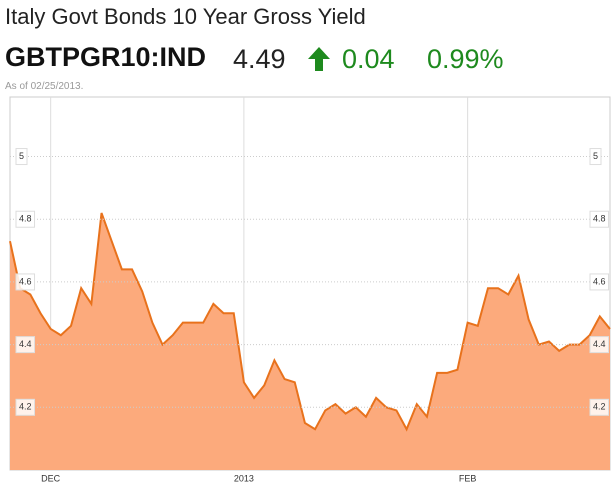 The height and width of the screenshot is (487, 615). What do you see at coordinates (185, 16) in the screenshot?
I see `title: Italy Govt Bonds 10 Year Gross Yield` at bounding box center [185, 16].